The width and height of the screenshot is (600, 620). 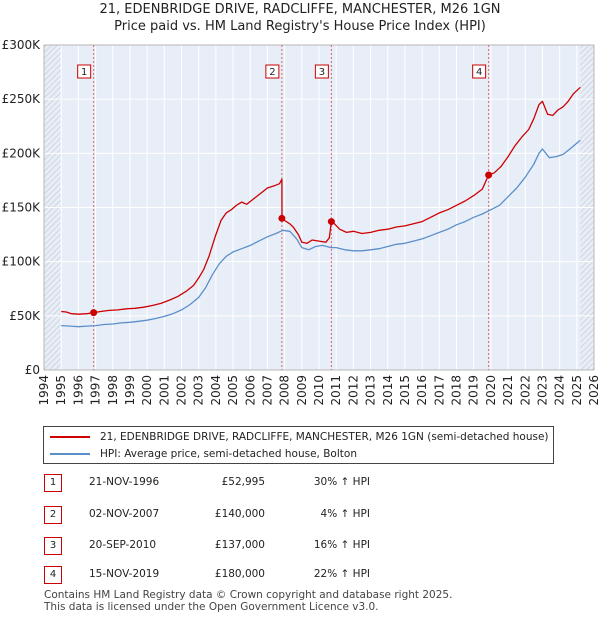 What do you see at coordinates (345, 514) in the screenshot?
I see `sale-hpi-change: 4% ↑ HPI` at bounding box center [345, 514].